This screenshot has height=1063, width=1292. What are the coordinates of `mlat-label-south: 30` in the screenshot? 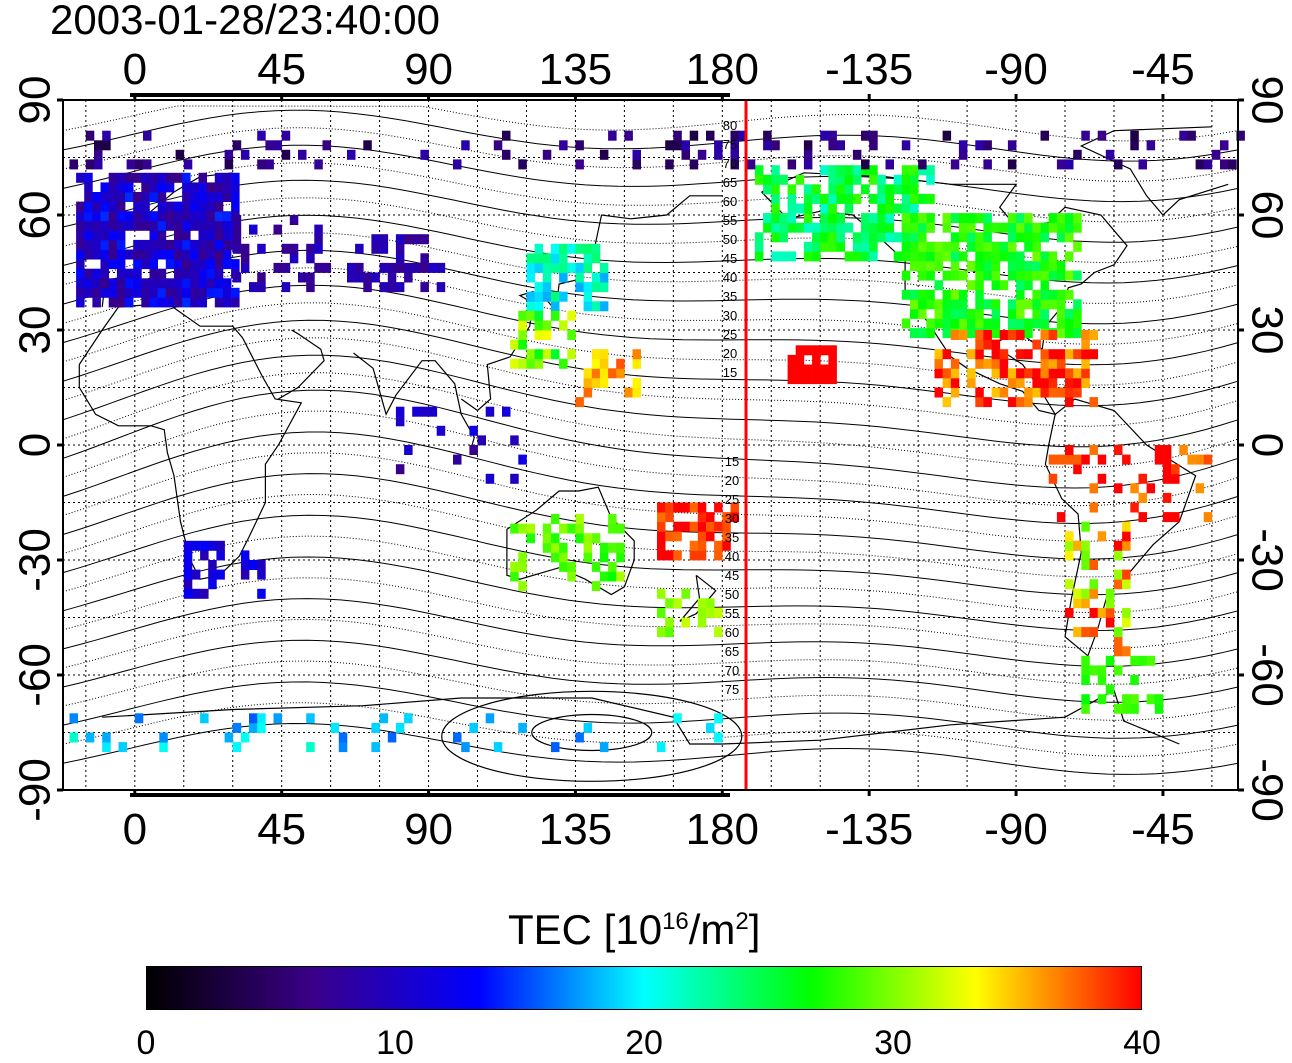 It's located at (732, 518).